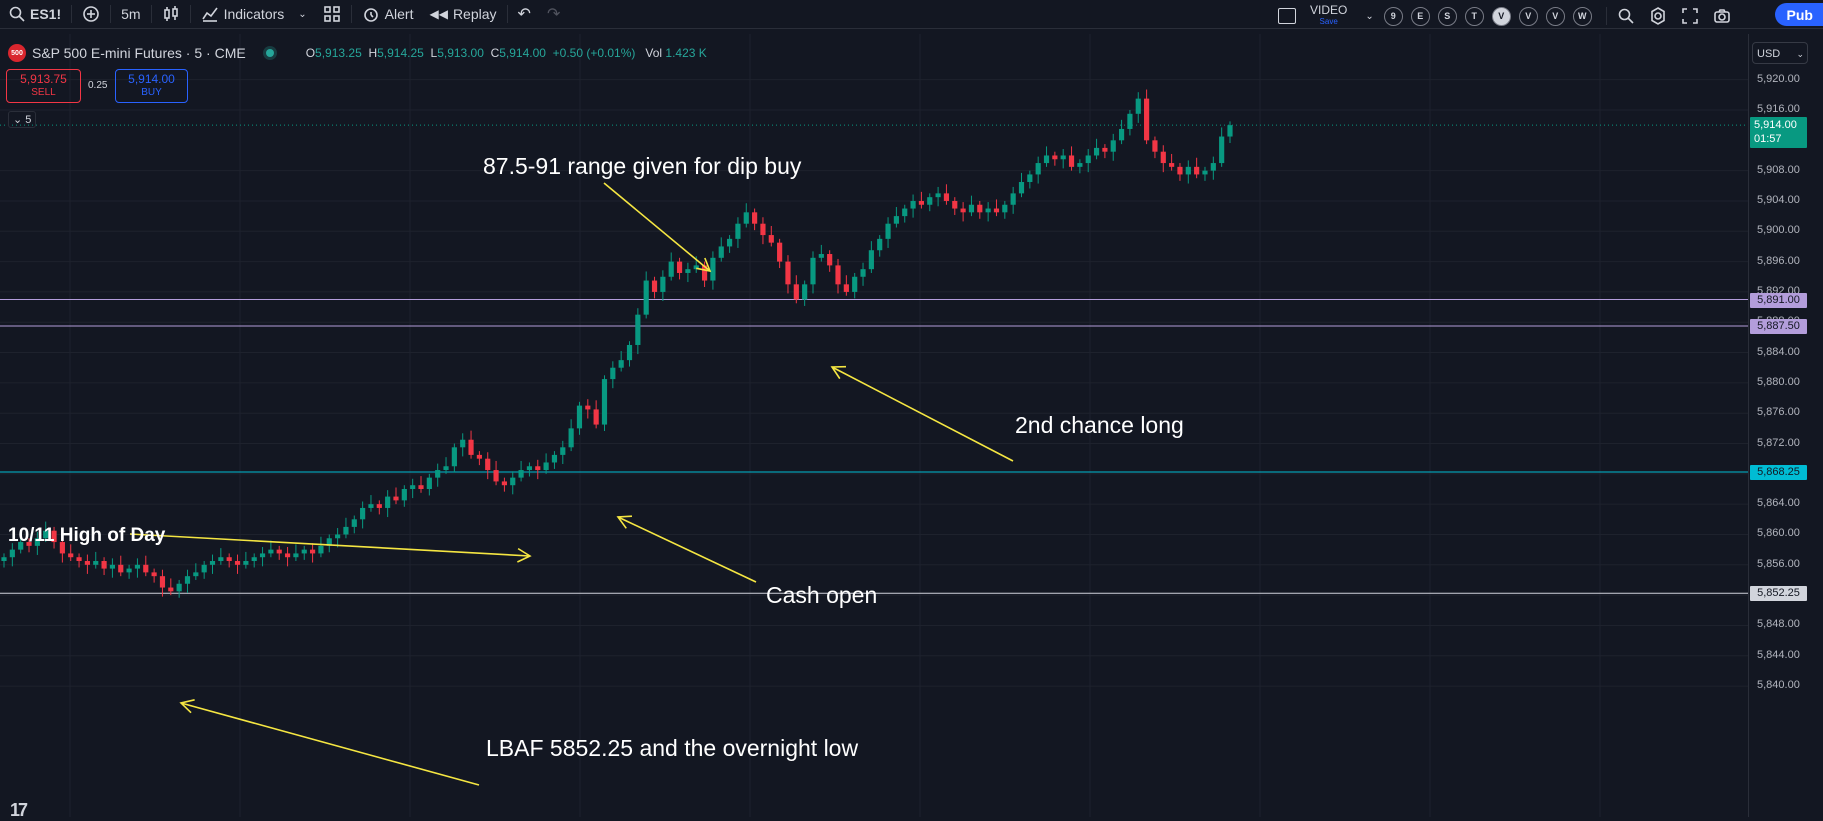  Describe the element at coordinates (131, 14) in the screenshot. I see `interval-button: 5m` at that location.